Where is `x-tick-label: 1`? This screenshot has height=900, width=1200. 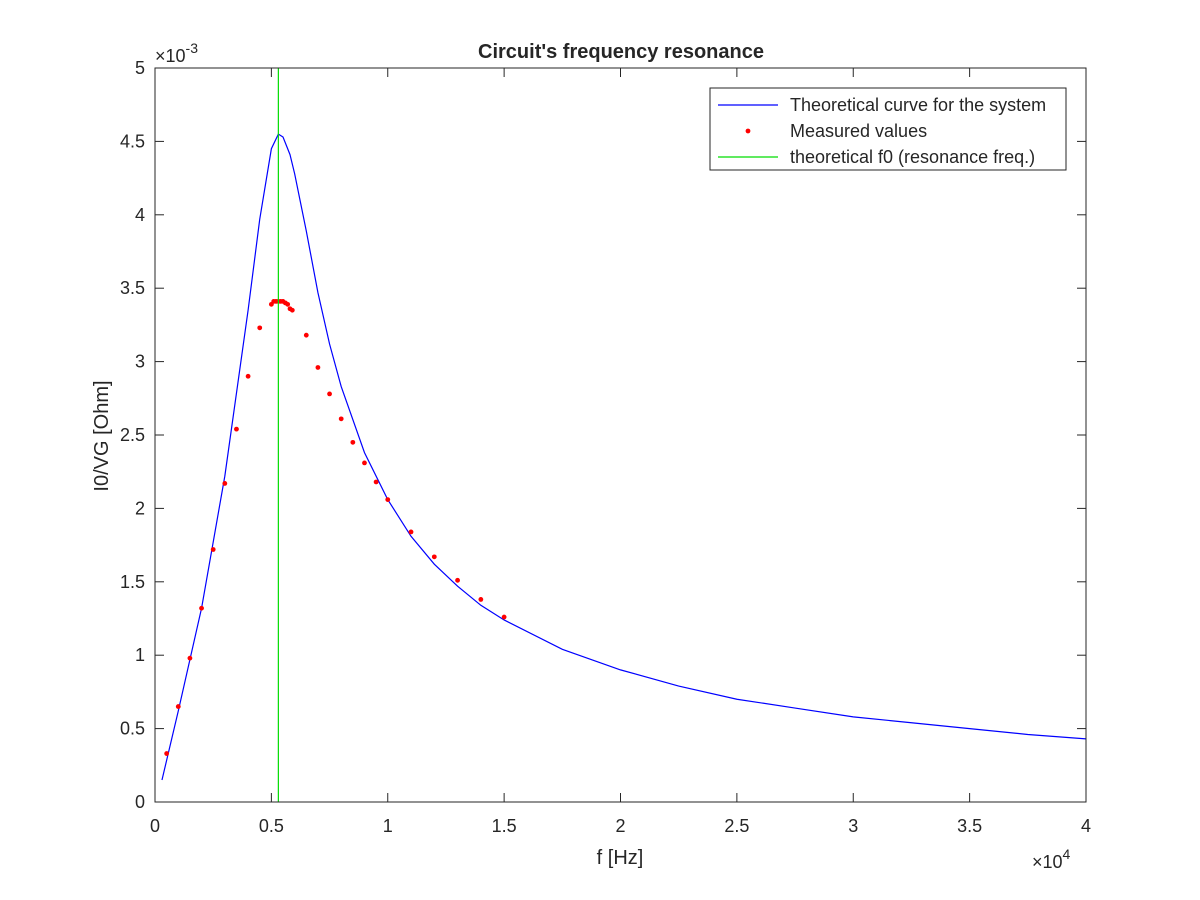 x-tick-label: 1 is located at coordinates (388, 826).